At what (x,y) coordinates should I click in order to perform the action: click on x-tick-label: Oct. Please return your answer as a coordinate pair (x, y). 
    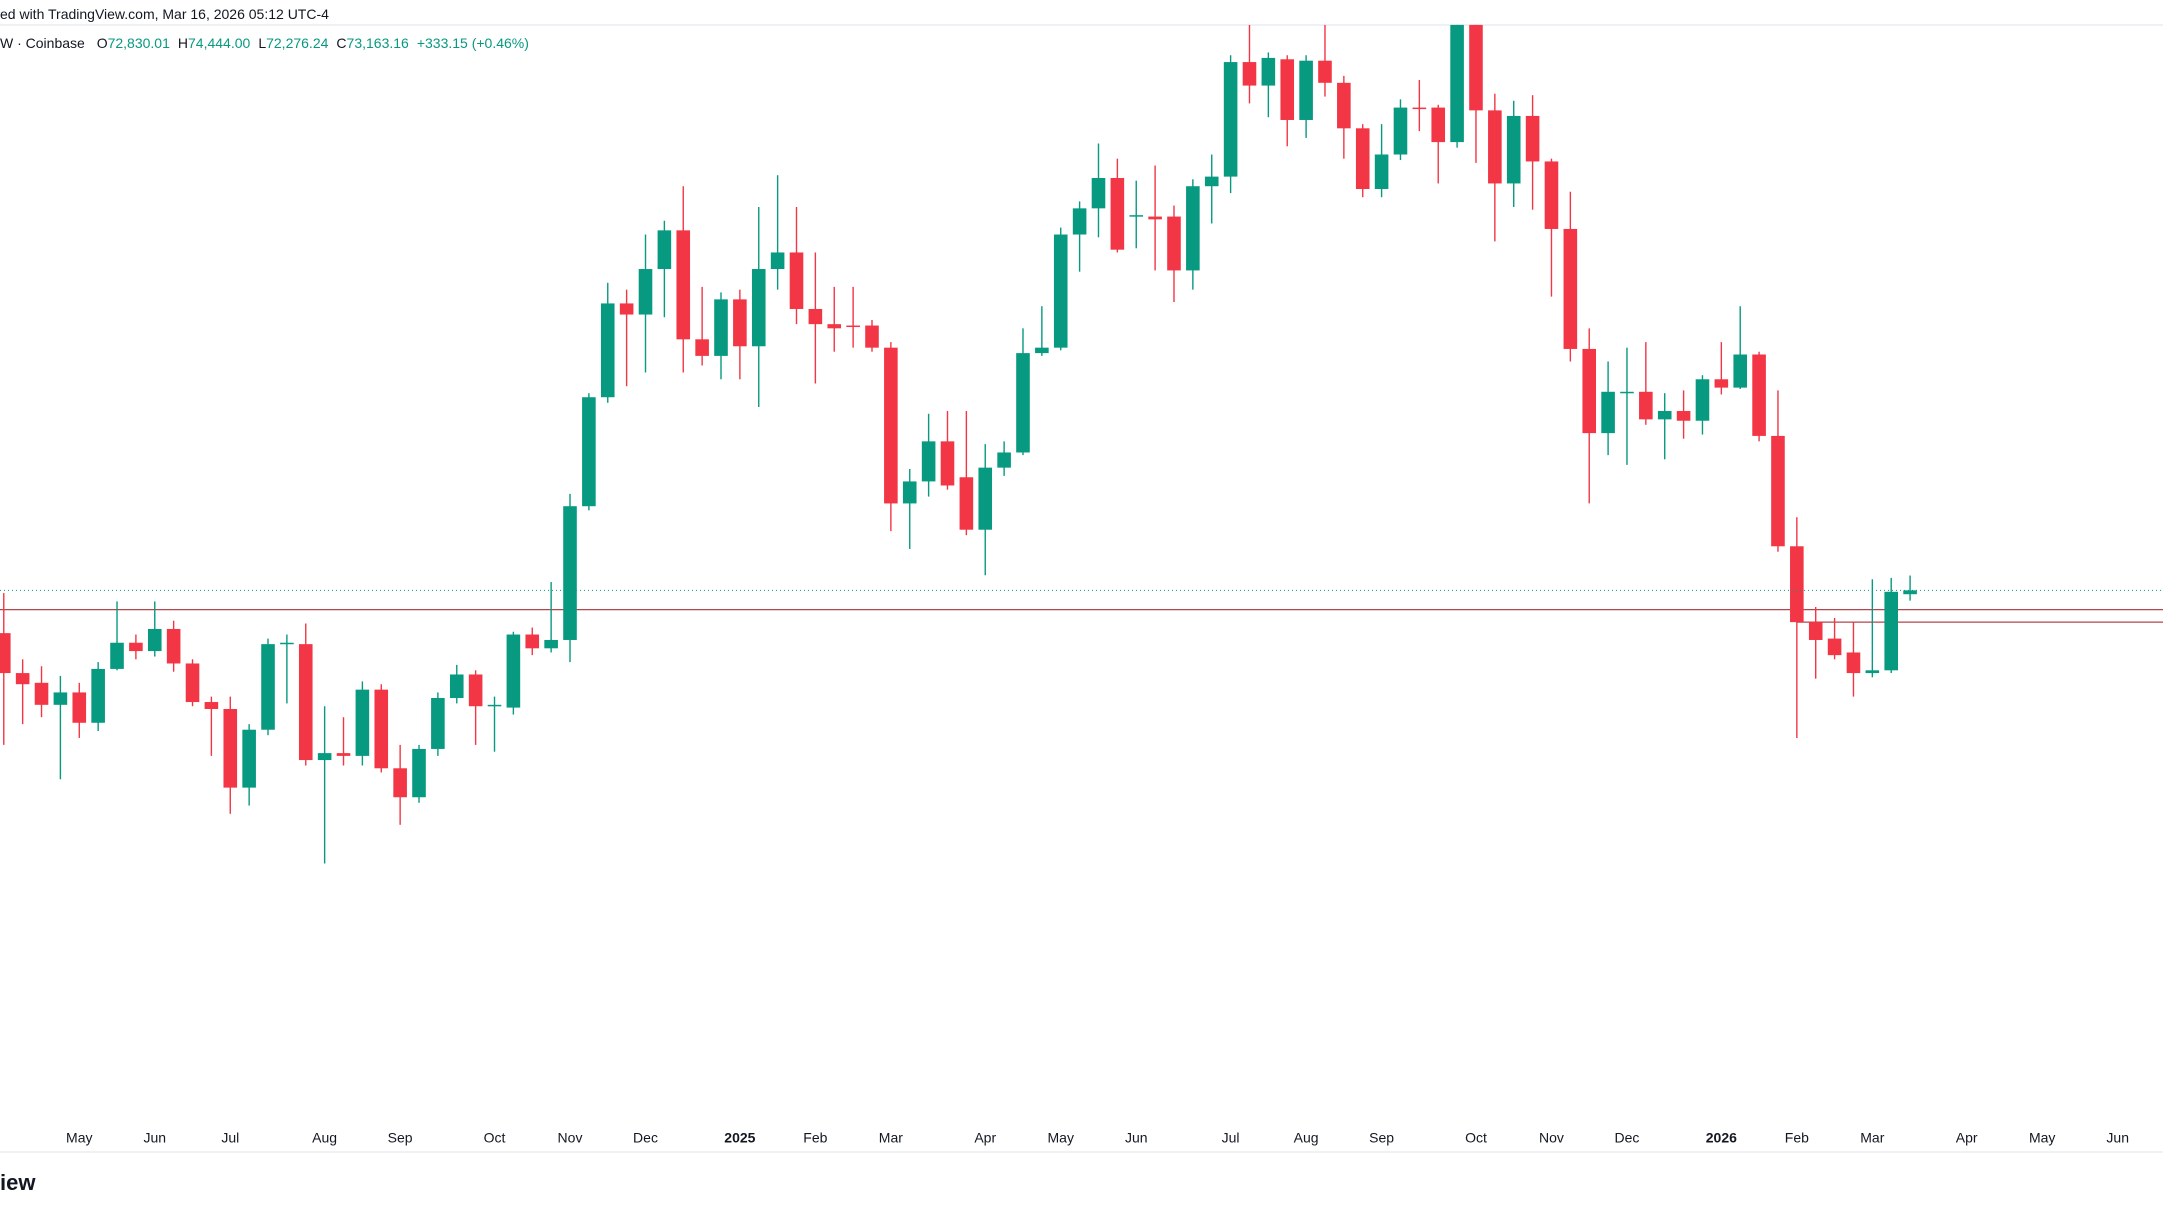
    Looking at the image, I should click on (1476, 1138).